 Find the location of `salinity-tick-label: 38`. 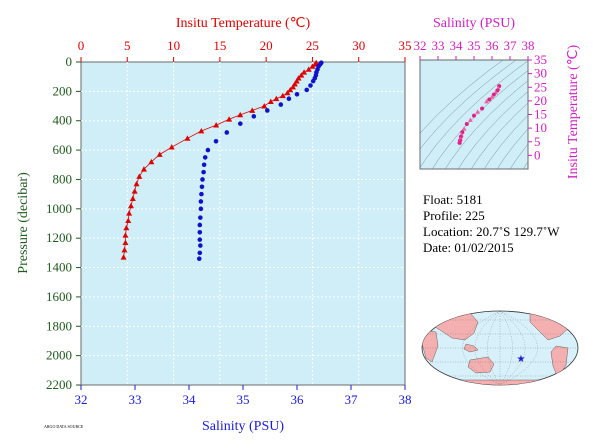

salinity-tick-label: 38 is located at coordinates (405, 399).